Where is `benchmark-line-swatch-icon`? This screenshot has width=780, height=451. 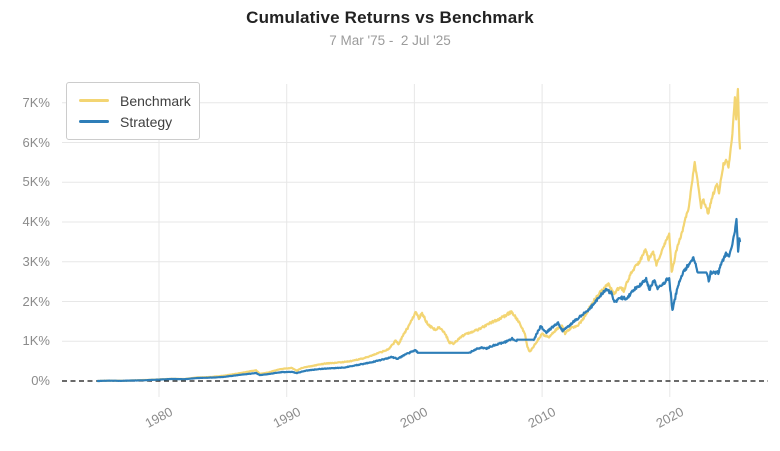 benchmark-line-swatch-icon is located at coordinates (94, 100).